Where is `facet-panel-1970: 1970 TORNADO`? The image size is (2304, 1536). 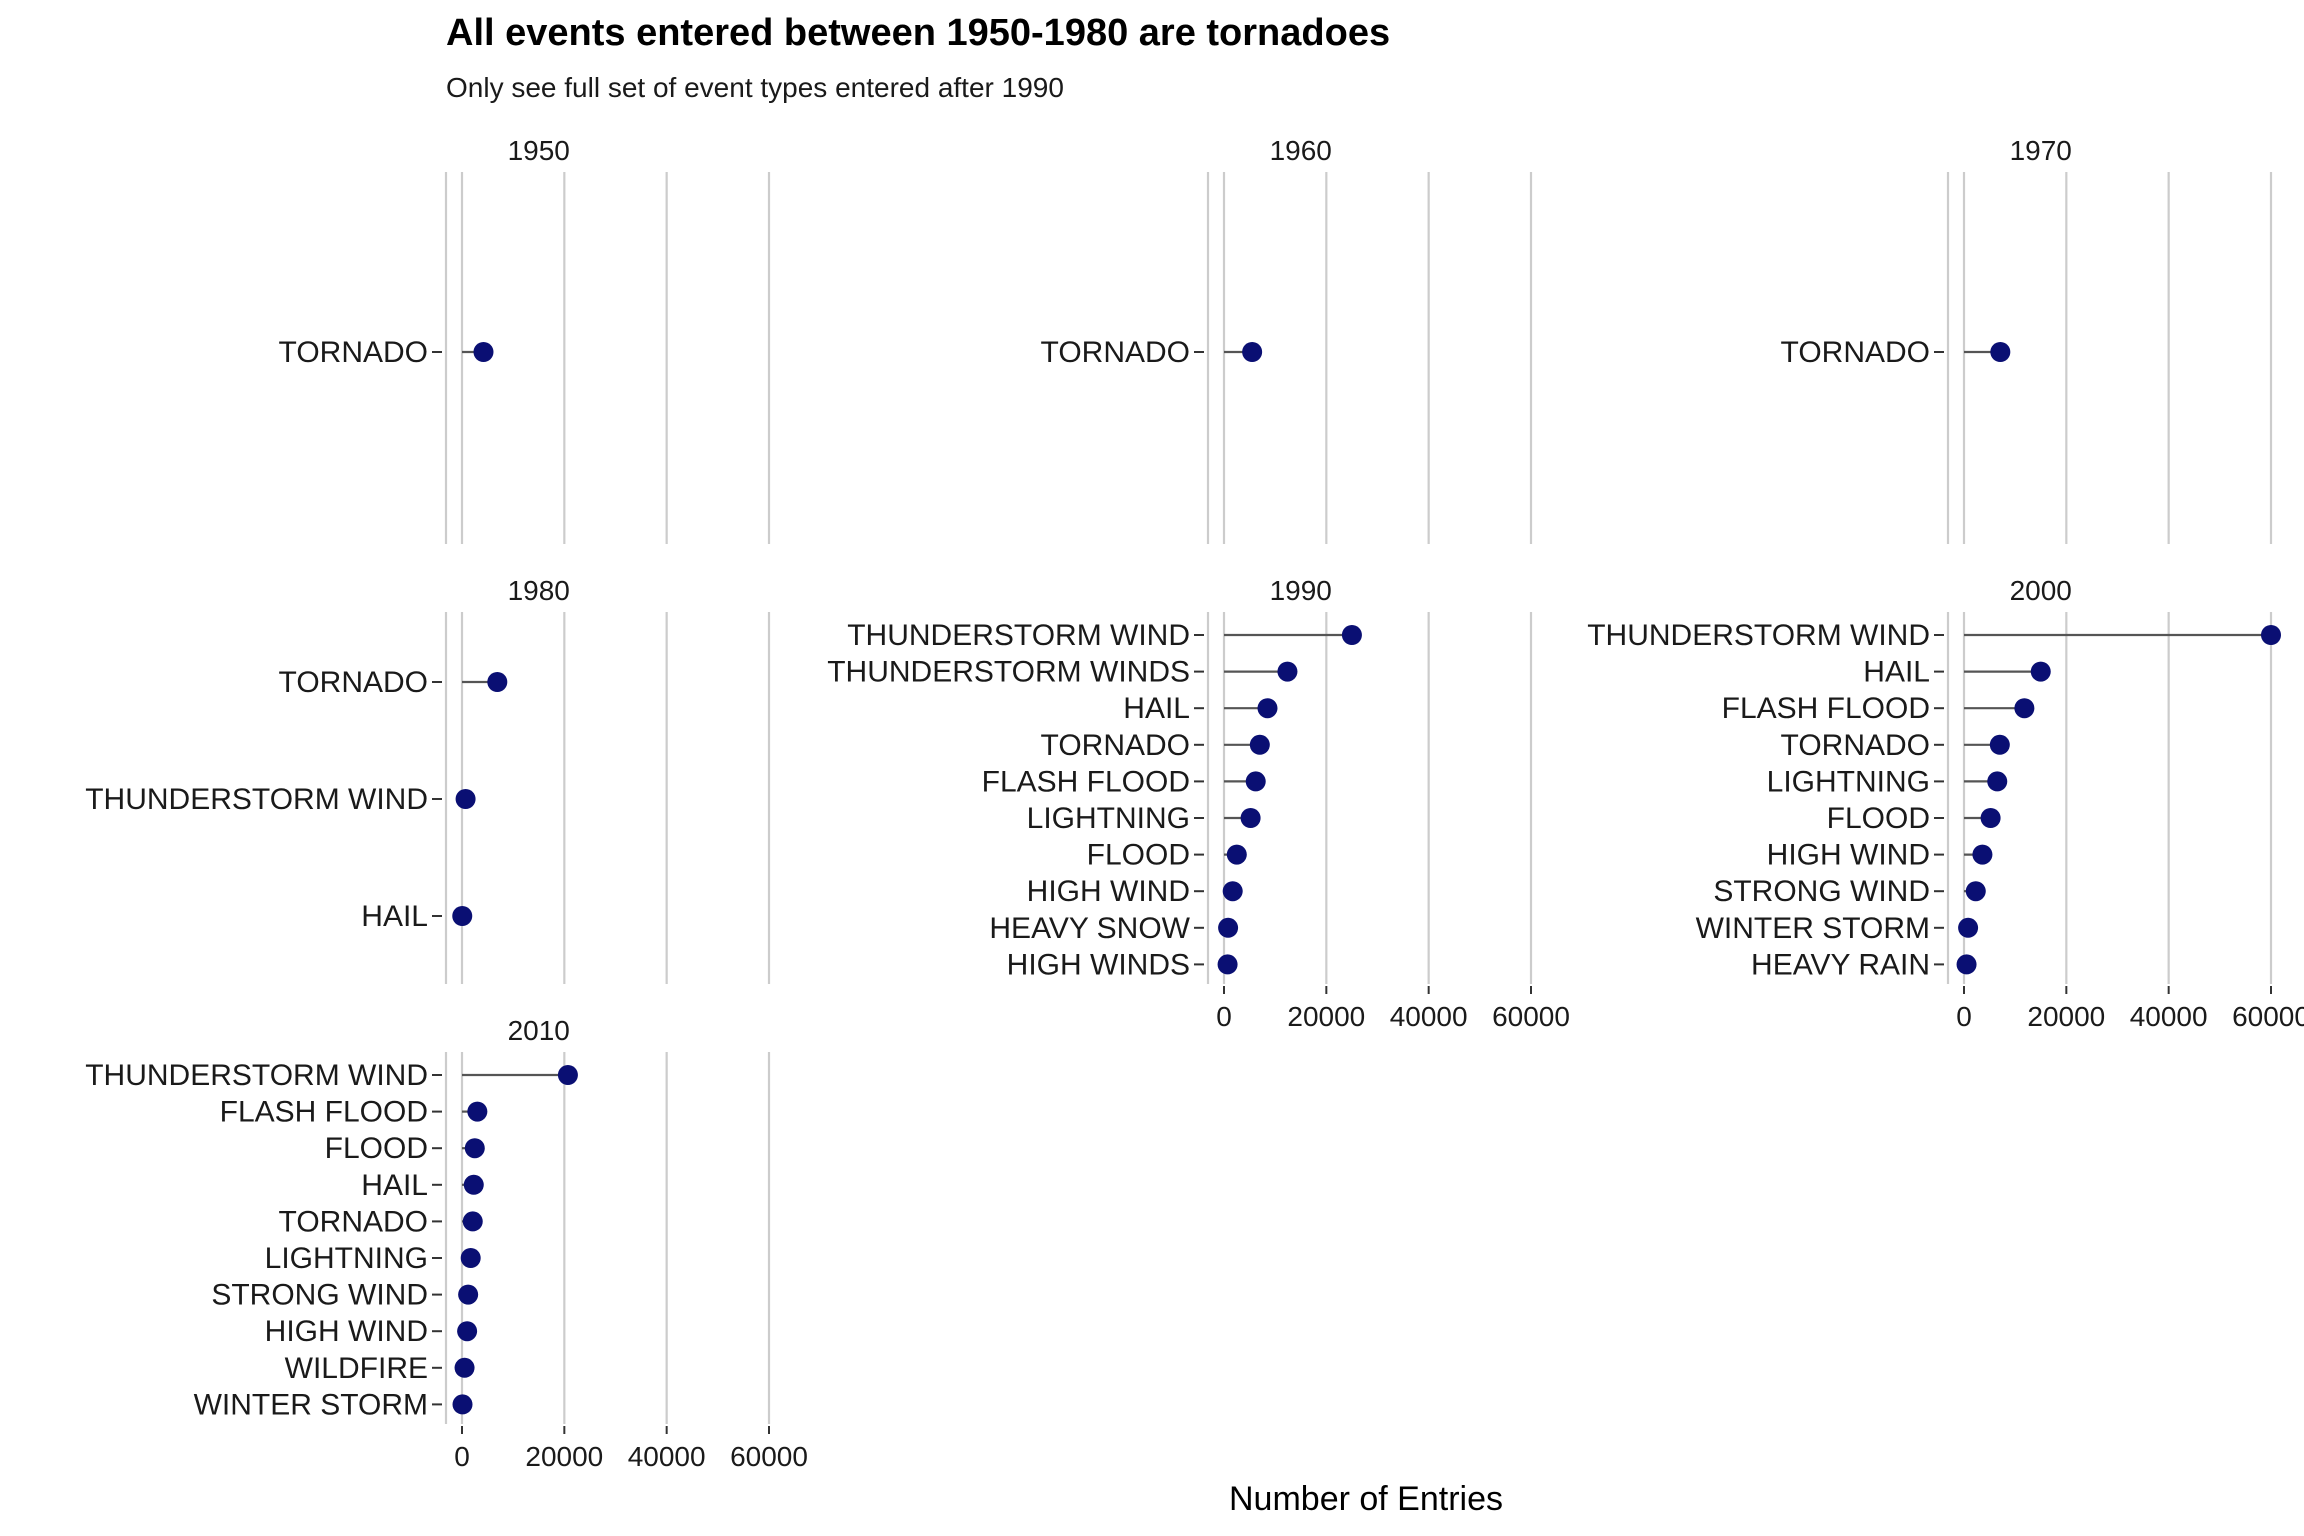 facet-panel-1970: 1970 TORNADO is located at coordinates (2027, 339).